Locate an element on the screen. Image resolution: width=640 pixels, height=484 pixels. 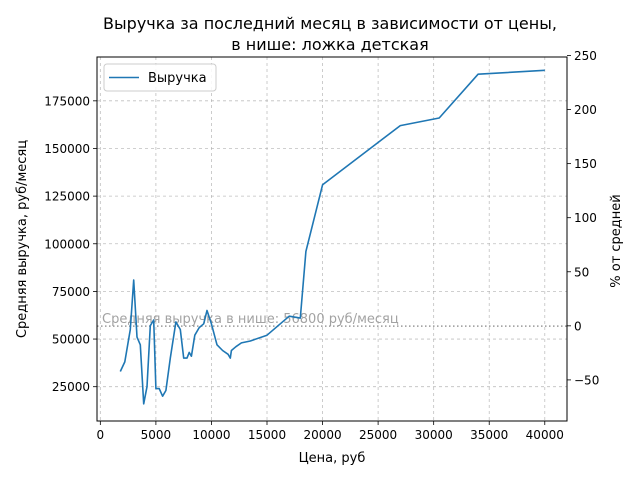
x-tick-label: 15000 is located at coordinates (267, 435).